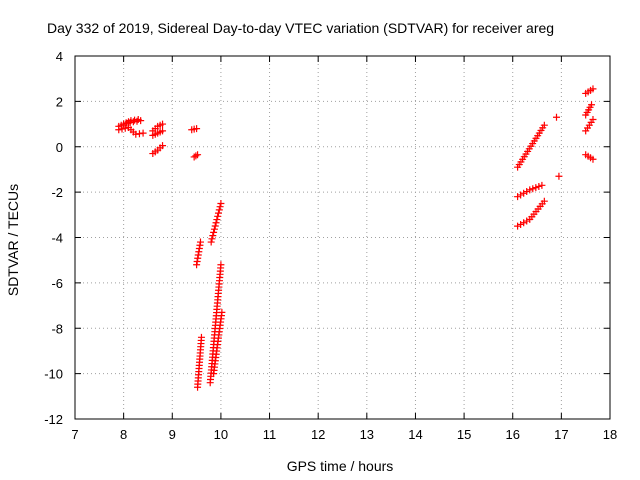 The height and width of the screenshot is (480, 640). Describe the element at coordinates (59, 147) in the screenshot. I see `y-tick-label: 0` at that location.